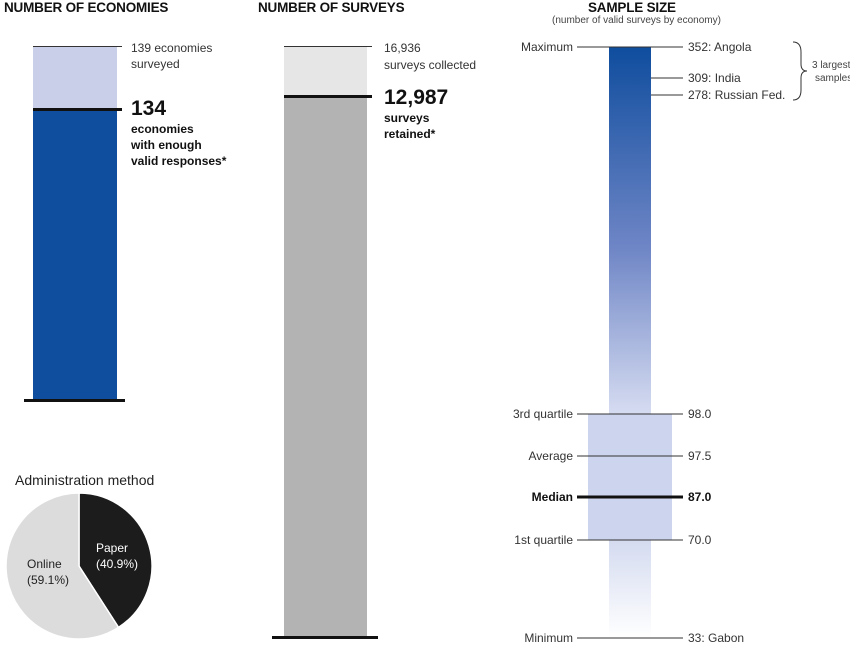  What do you see at coordinates (632, 7) in the screenshot?
I see `sample-size-title: SAMPLE SIZE` at bounding box center [632, 7].